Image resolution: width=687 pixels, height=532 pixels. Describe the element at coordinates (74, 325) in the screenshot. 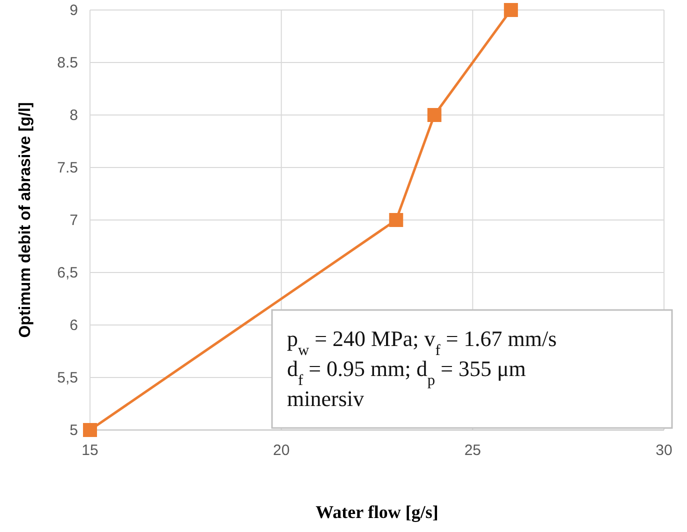

I see `y-tick-label: 6` at that location.